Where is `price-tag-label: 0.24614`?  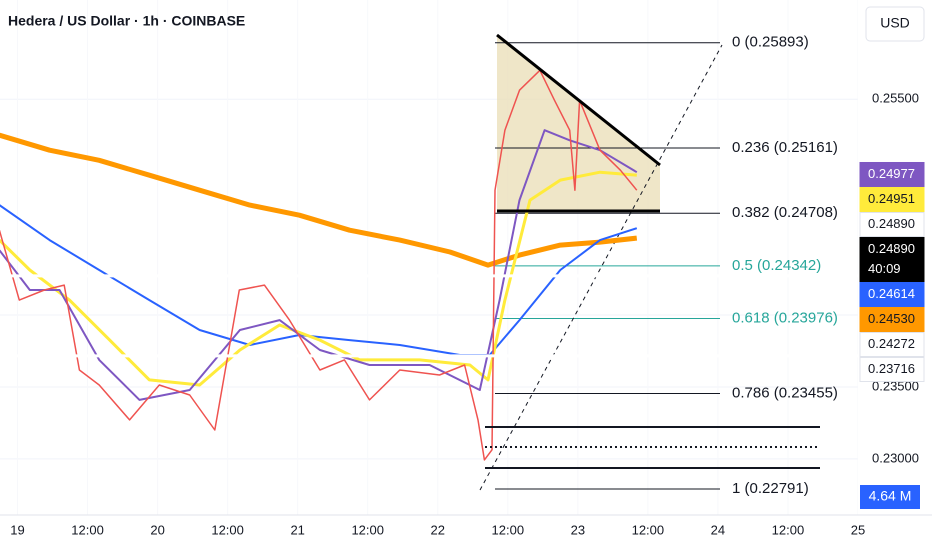
price-tag-label: 0.24614 is located at coordinates (891, 293).